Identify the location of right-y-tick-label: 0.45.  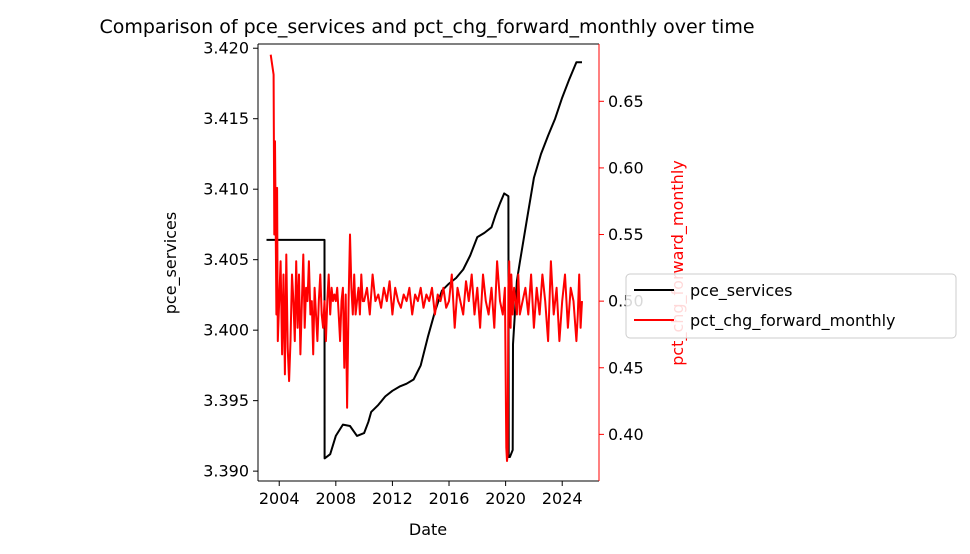
(626, 367).